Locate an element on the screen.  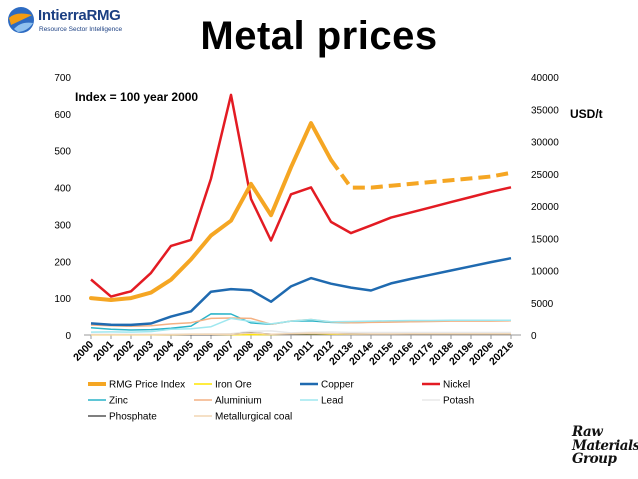
x-tick-label: 2008 is located at coordinates (243, 351).